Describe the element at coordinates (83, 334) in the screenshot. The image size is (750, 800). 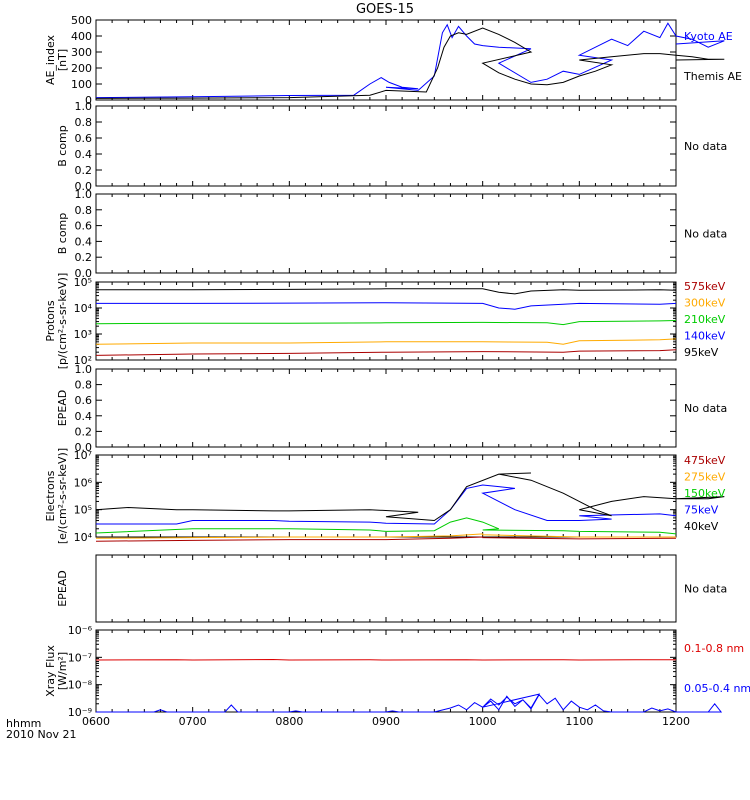
I see `y-tick-label: 10³` at that location.